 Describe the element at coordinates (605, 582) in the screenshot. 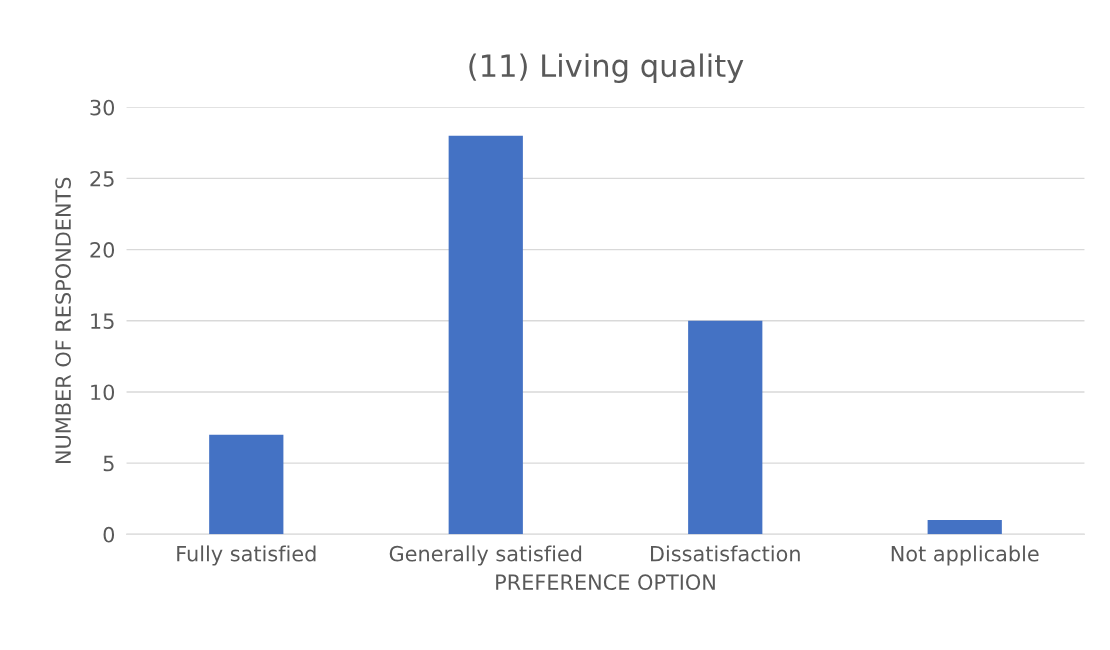

I see `x-axis-title: PREFERENCE OPTION` at that location.